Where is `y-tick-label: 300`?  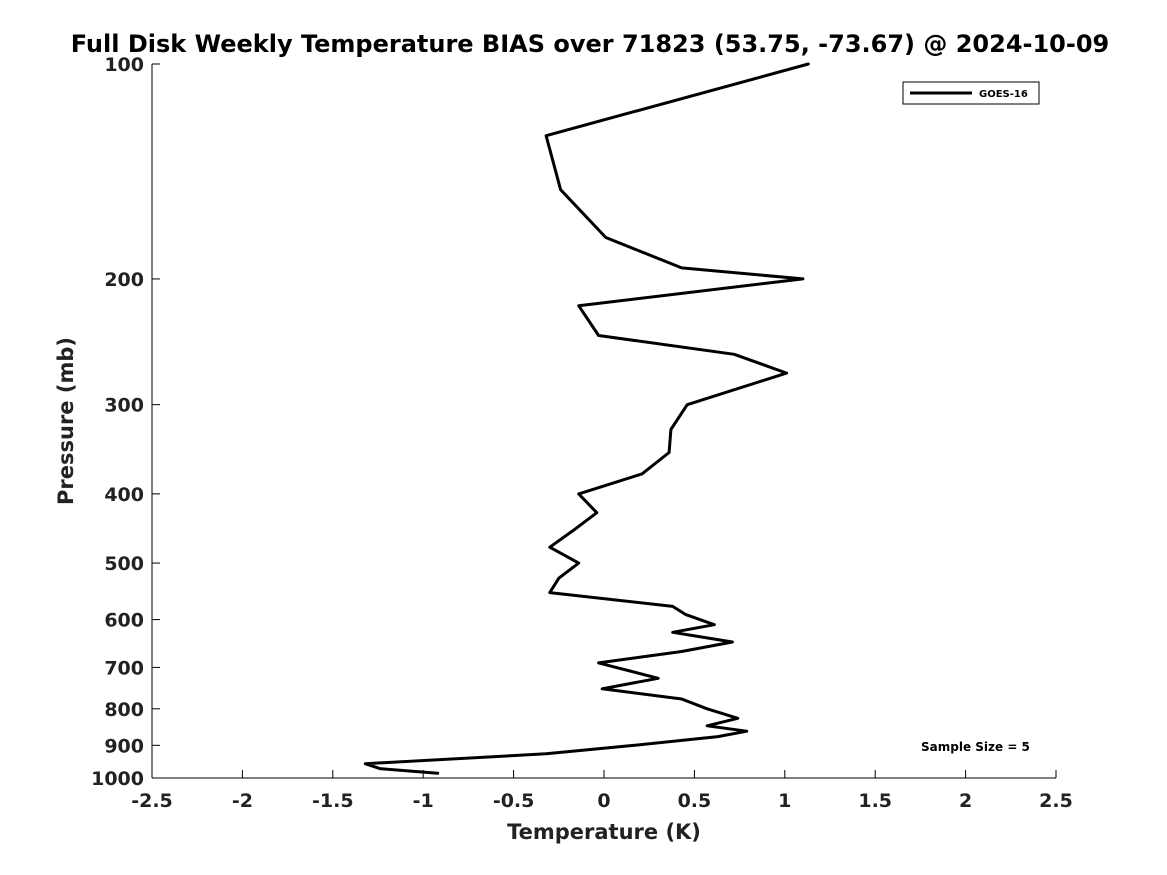 y-tick-label: 300 is located at coordinates (124, 406).